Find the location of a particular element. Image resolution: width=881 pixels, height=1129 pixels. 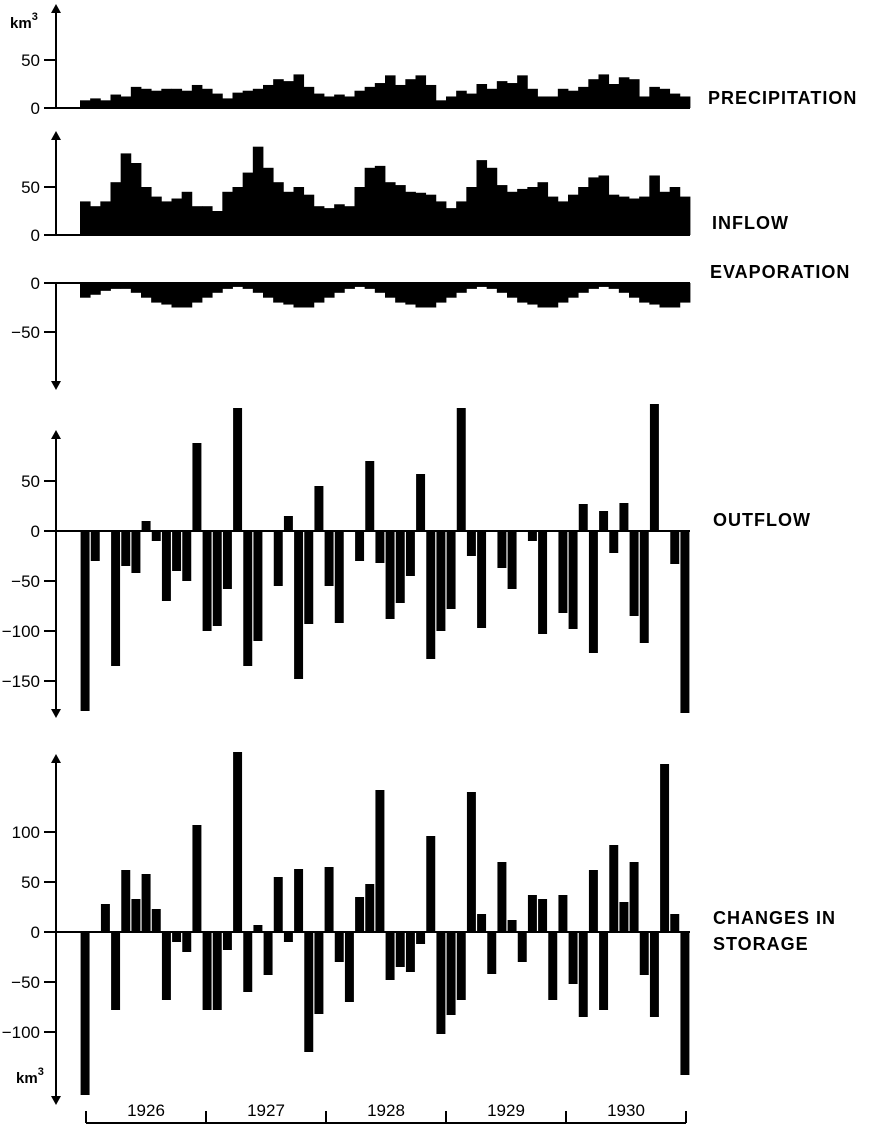

outflow-y-axis-arrow-down is located at coordinates (56, 713).